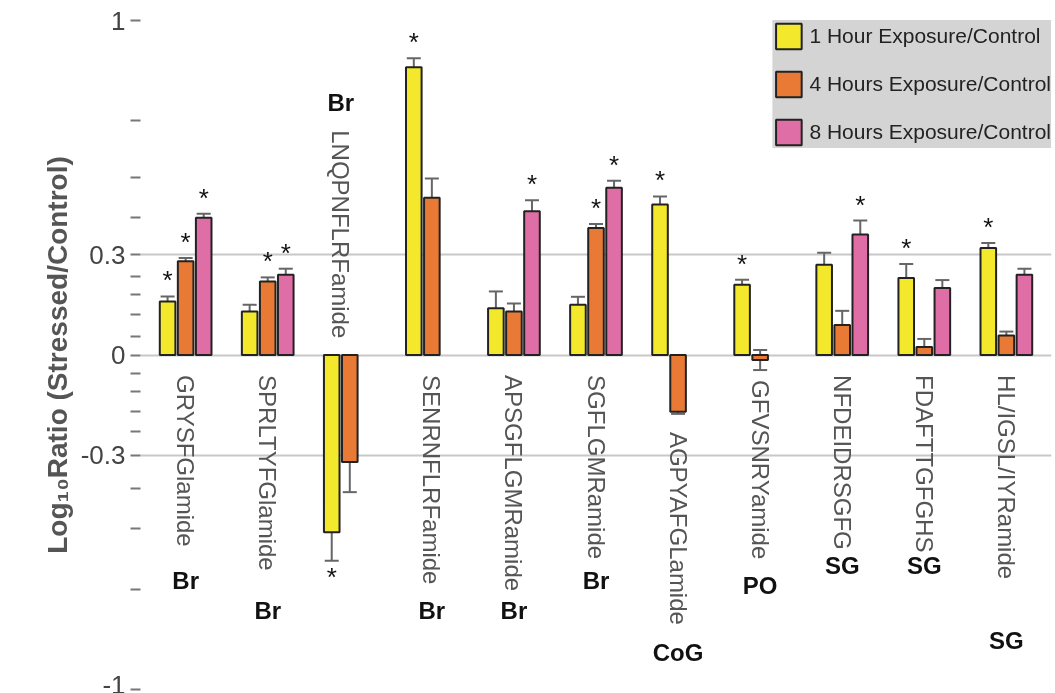 The width and height of the screenshot is (1055, 693). What do you see at coordinates (57, 355) in the screenshot?
I see `y-axis-title: Log₁₀Ratio (Stressed/Control)` at bounding box center [57, 355].